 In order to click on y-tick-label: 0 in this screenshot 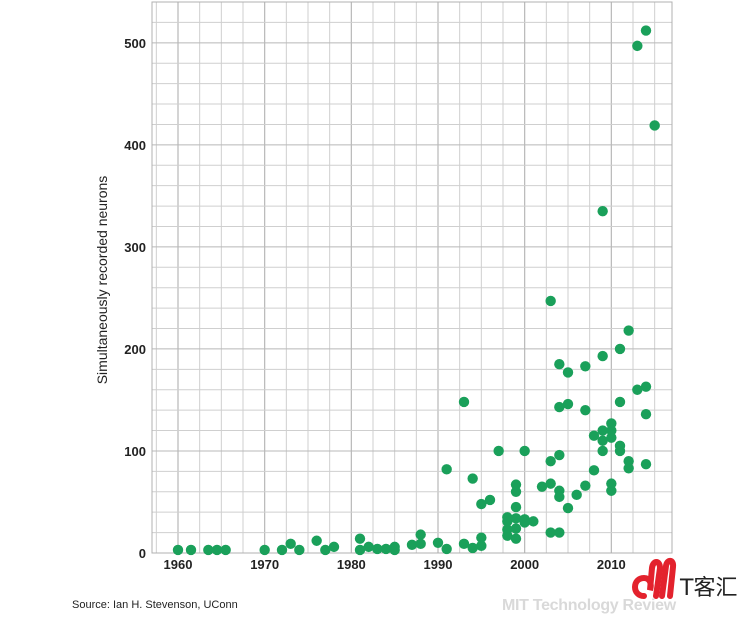, I will do `click(142, 553)`.